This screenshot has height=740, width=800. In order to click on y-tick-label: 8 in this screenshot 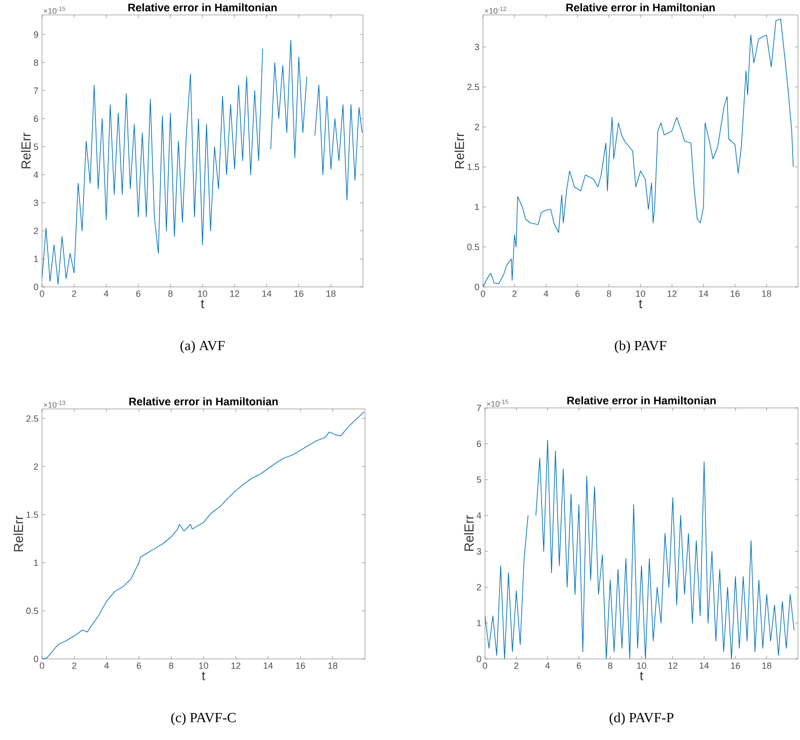, I will do `click(36, 62)`.